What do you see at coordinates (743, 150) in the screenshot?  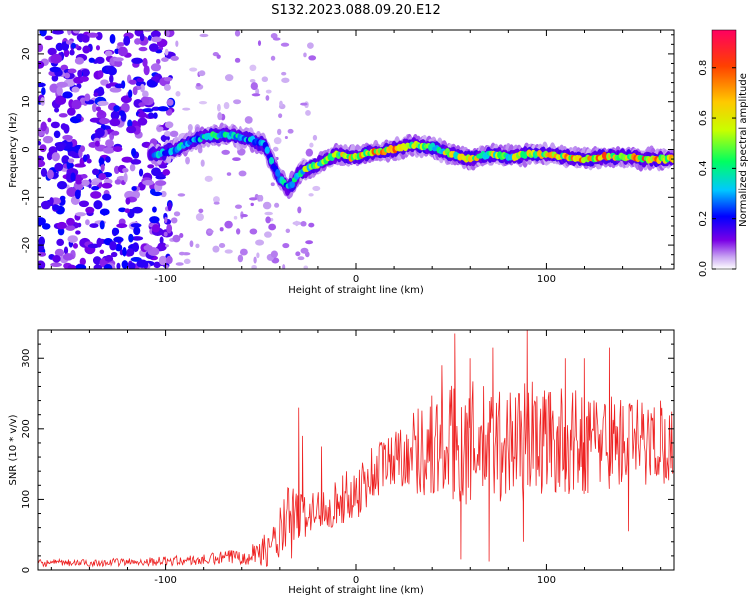 I see `colorbar-label: Normalized spectral amplitude` at bounding box center [743, 150].